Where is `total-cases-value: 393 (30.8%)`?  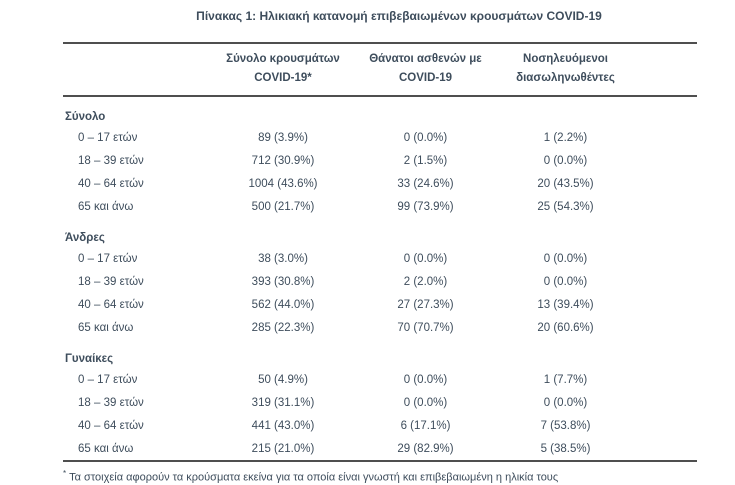
total-cases-value: 393 (30.8%) is located at coordinates (283, 281).